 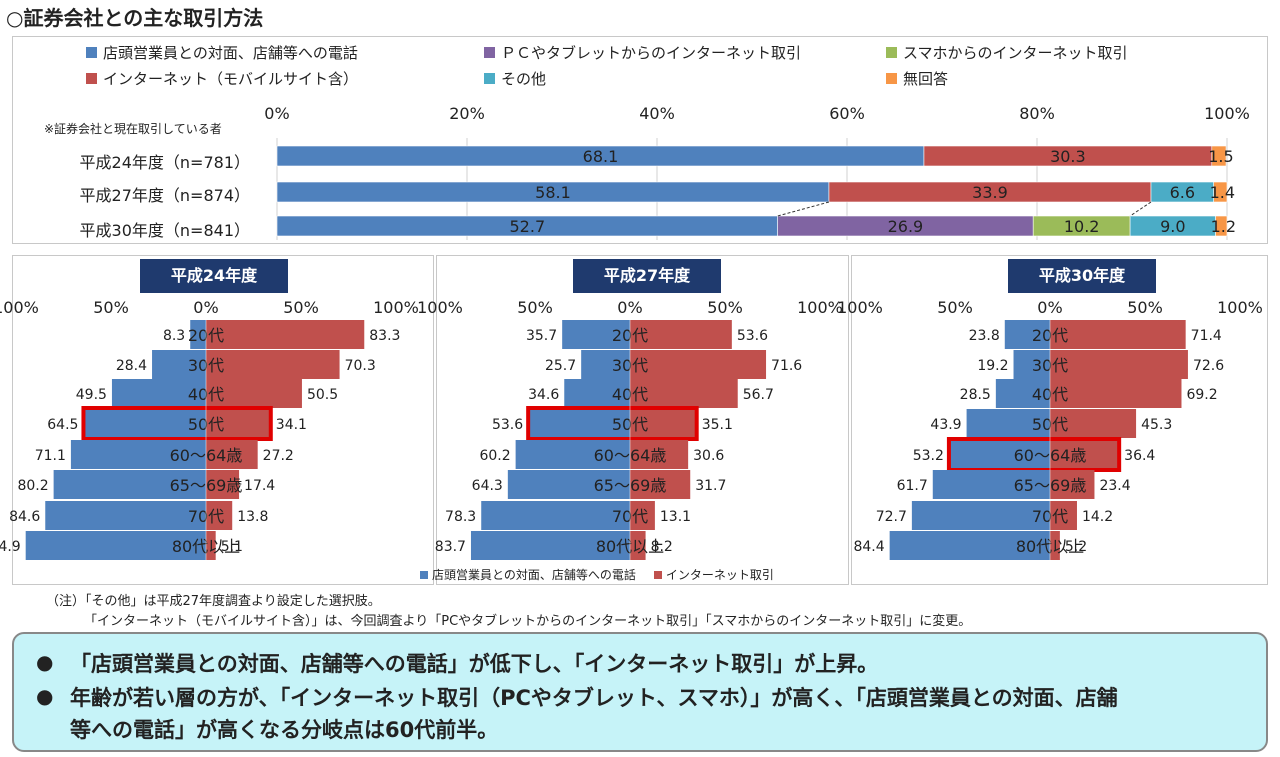 What do you see at coordinates (474, 664) in the screenshot?
I see `summary-line-1: 「店頭営業員との対面、店舗等への電話」が低下し、「インターネット取引」が上昇。` at bounding box center [474, 664].